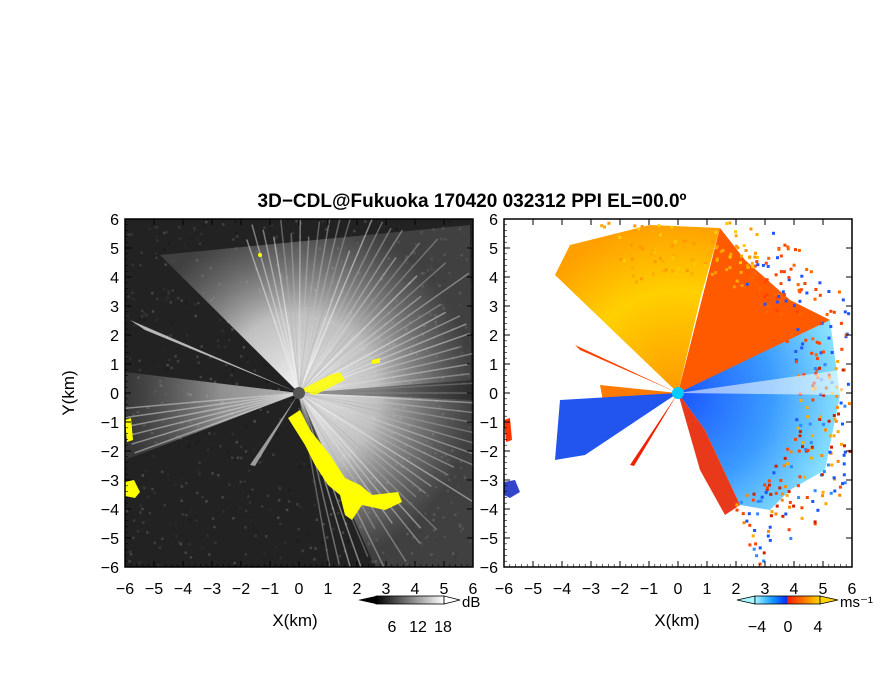 The image size is (880, 680). I want to click on colorbar-tick-label: −4, so click(757, 627).